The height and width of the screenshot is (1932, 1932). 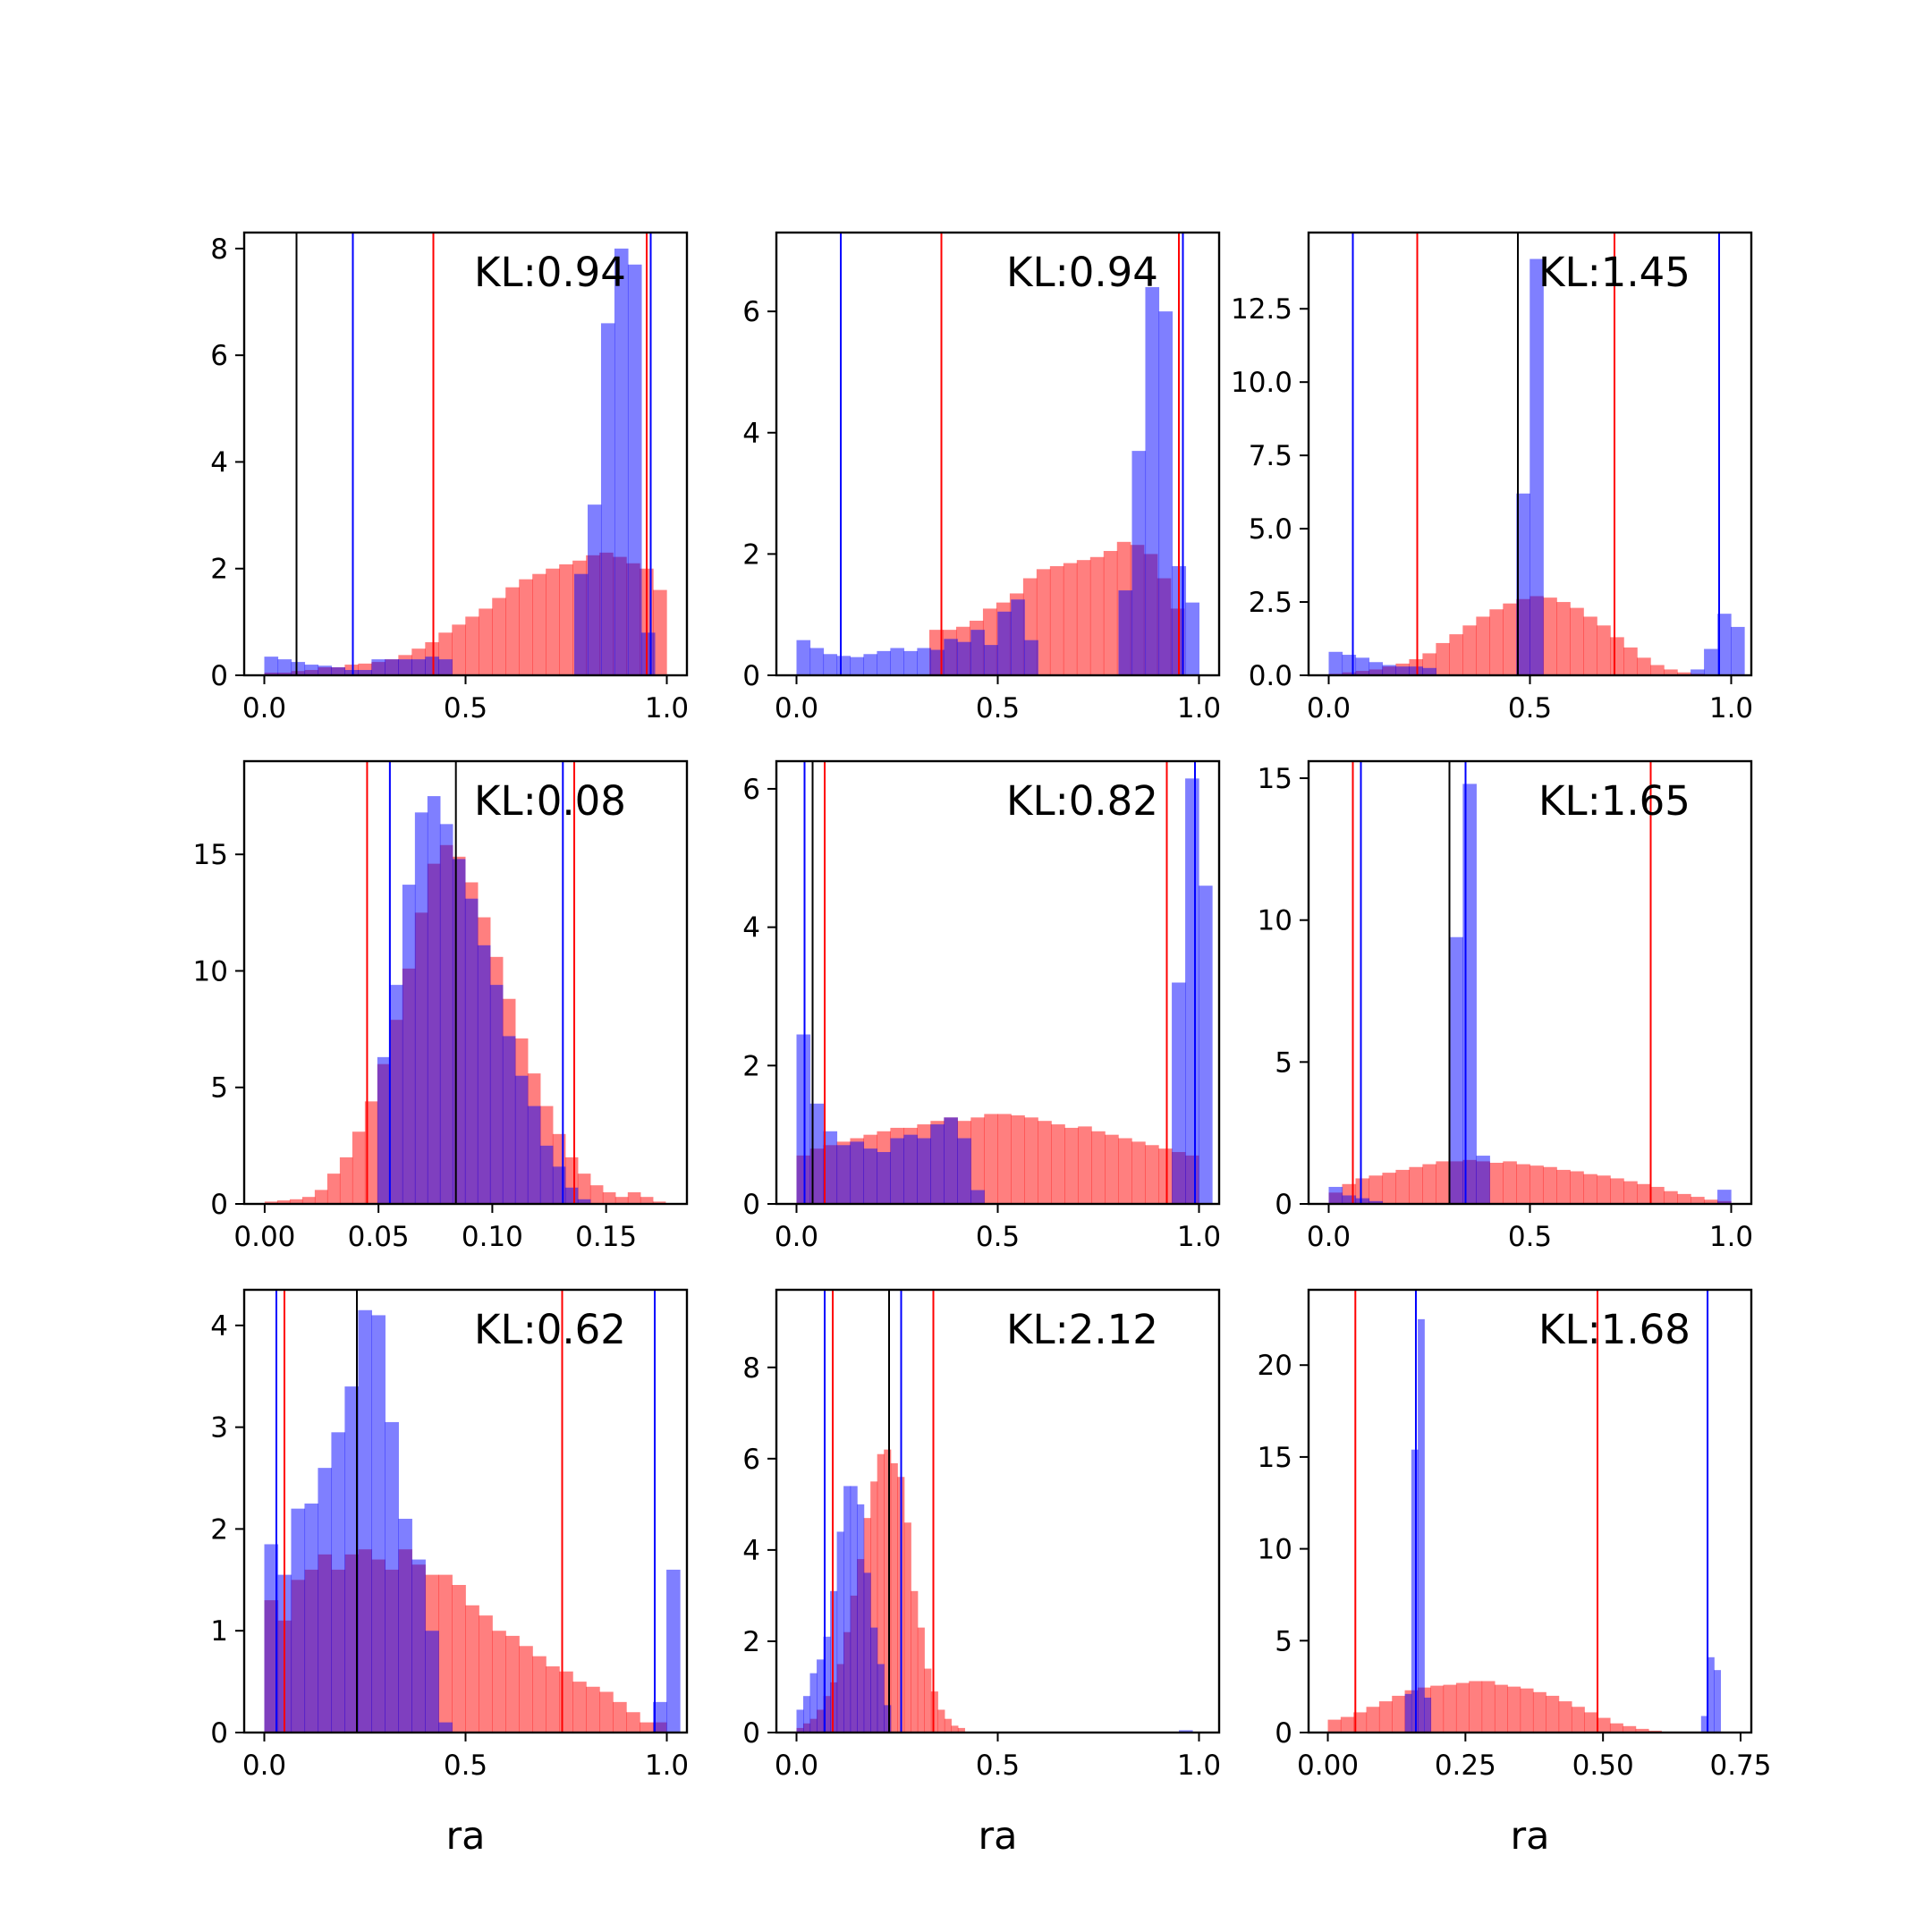 I want to click on x-axis-label: ra, so click(x=465, y=1836).